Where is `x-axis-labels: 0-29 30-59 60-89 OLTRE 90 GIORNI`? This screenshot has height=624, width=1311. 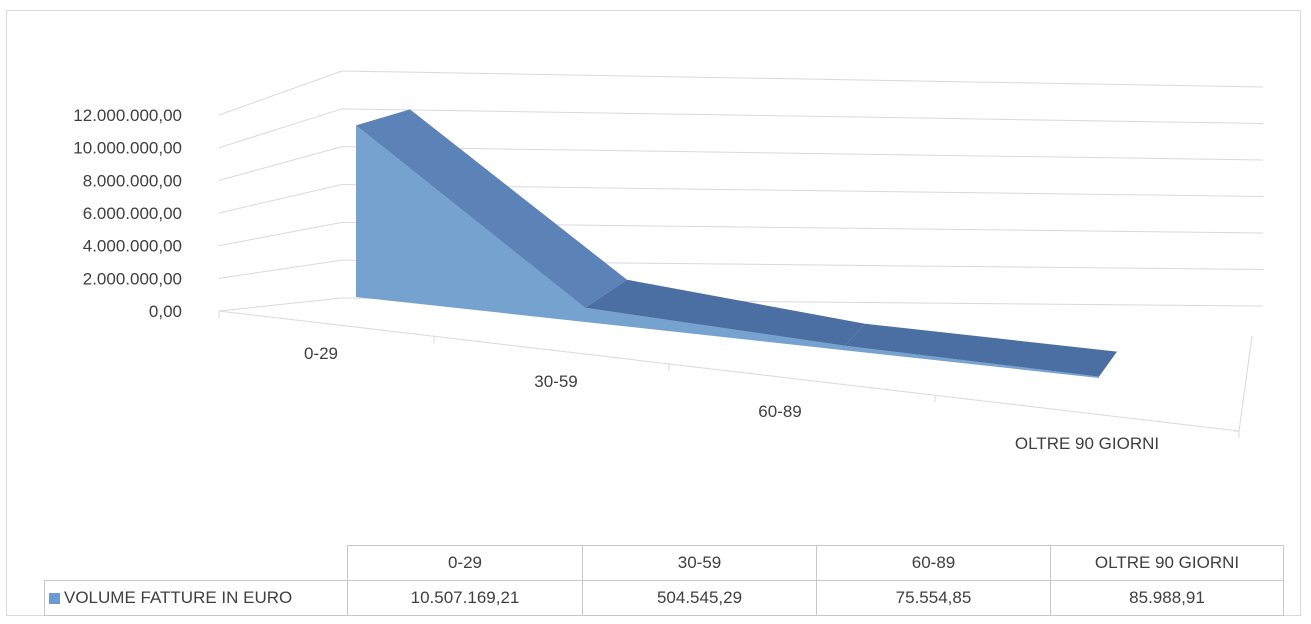
x-axis-labels: 0-29 30-59 60-89 OLTRE 90 GIORNI is located at coordinates (731, 398).